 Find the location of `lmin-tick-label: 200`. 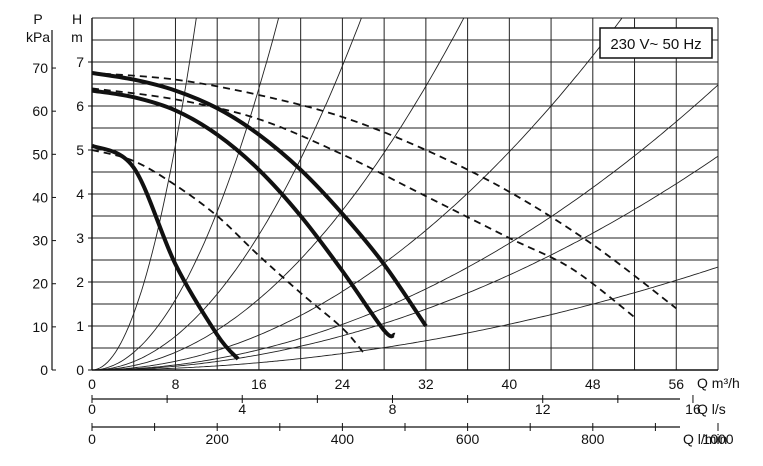

lmin-tick-label: 200 is located at coordinates (218, 439).